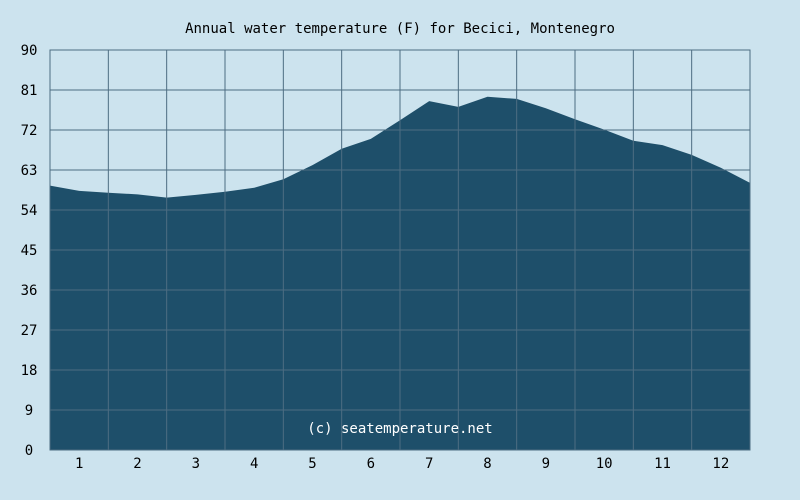 This screenshot has height=500, width=800. What do you see at coordinates (546, 464) in the screenshot?
I see `x-tick-label: 9` at bounding box center [546, 464].